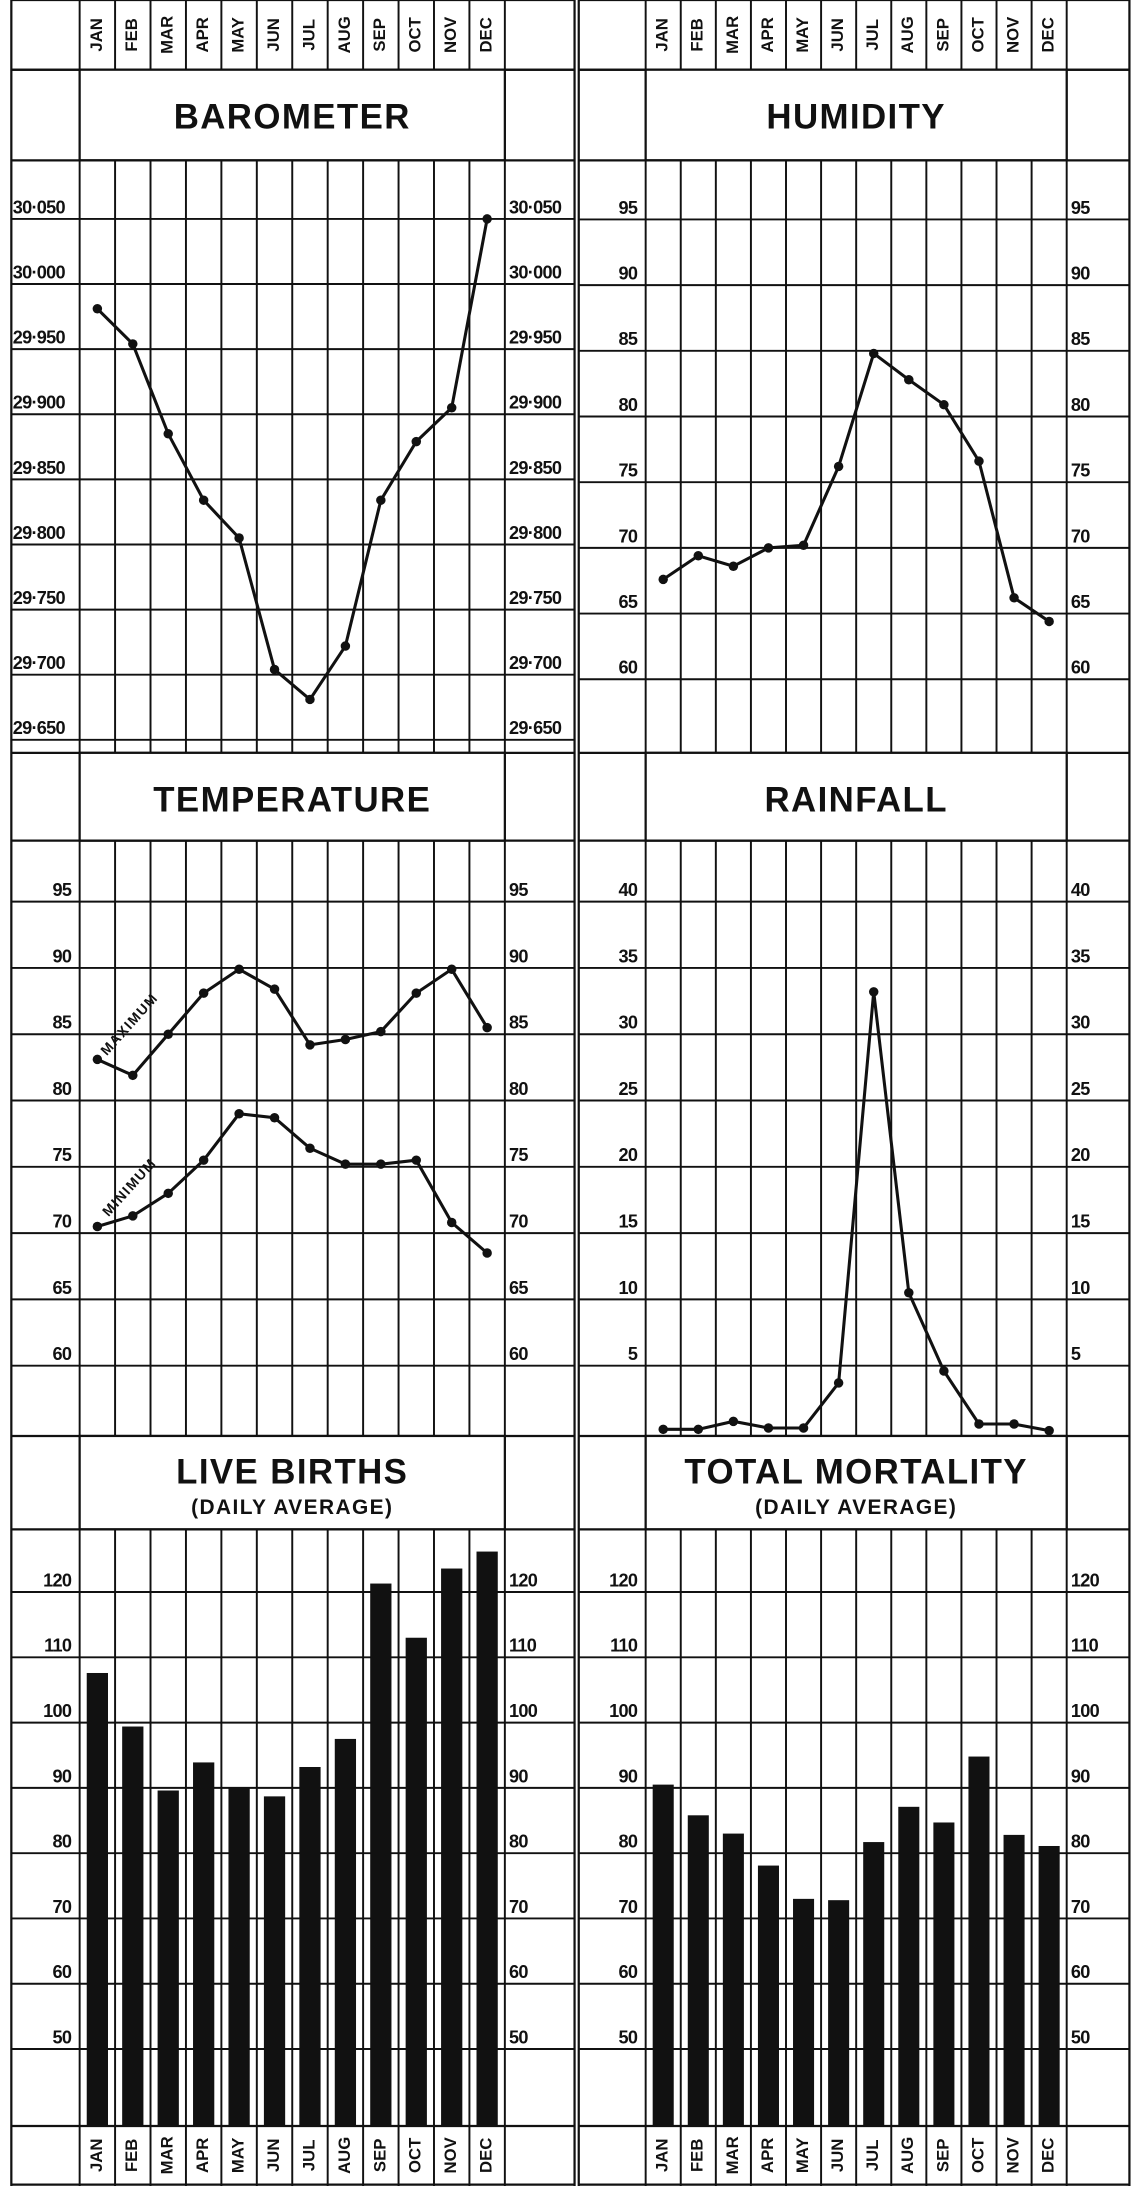  I want to click on y-tick-label-right: 5, so click(1076, 1354).